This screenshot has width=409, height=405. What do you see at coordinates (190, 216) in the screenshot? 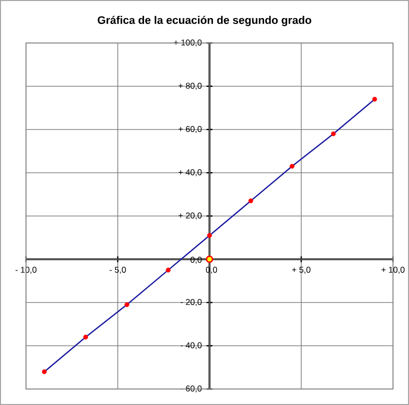
I see `y-tick-label: + 20,0` at bounding box center [190, 216].